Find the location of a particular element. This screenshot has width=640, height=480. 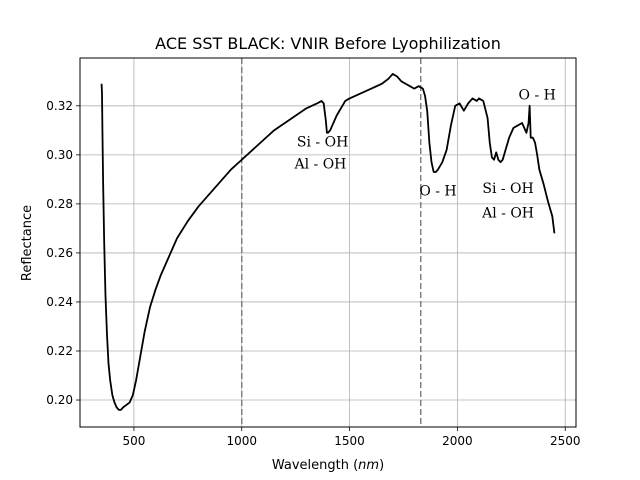

x-axis-ticks: 500 1000 1500 2000 2500 is located at coordinates (351, 437).